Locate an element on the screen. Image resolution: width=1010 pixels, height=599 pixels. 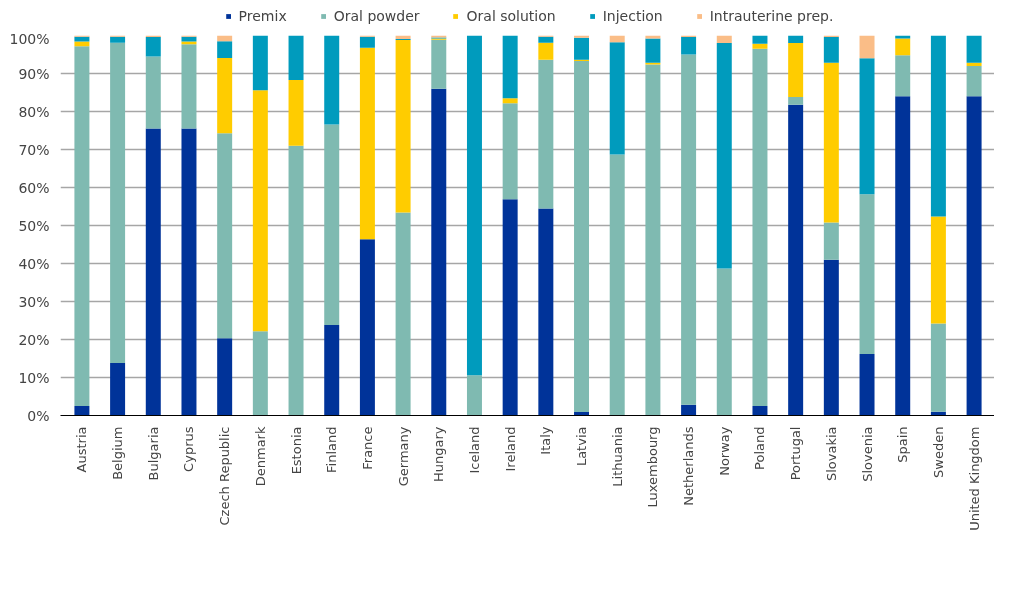
legend-label: Oral solution is located at coordinates (511, 16).